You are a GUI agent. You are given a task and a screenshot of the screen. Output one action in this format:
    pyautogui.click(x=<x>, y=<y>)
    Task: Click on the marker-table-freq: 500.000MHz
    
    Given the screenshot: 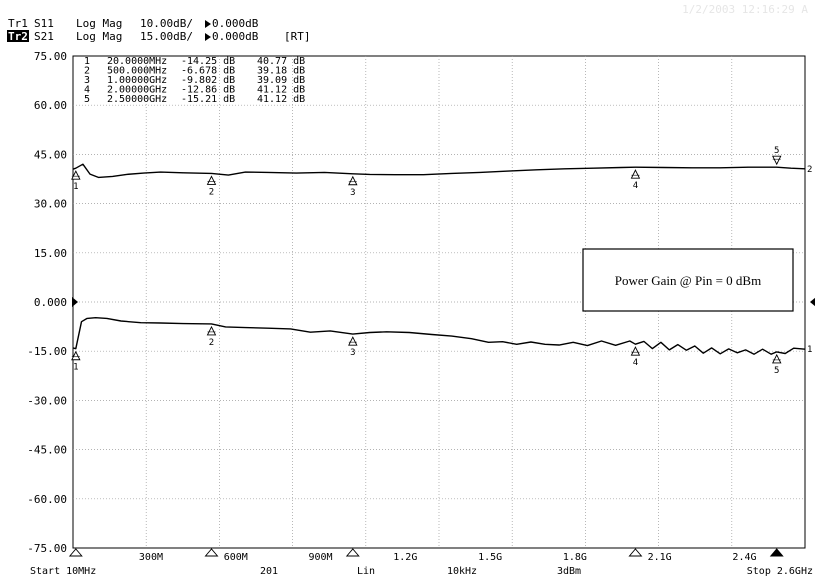 What is the action you would take?
    pyautogui.click(x=137, y=71)
    